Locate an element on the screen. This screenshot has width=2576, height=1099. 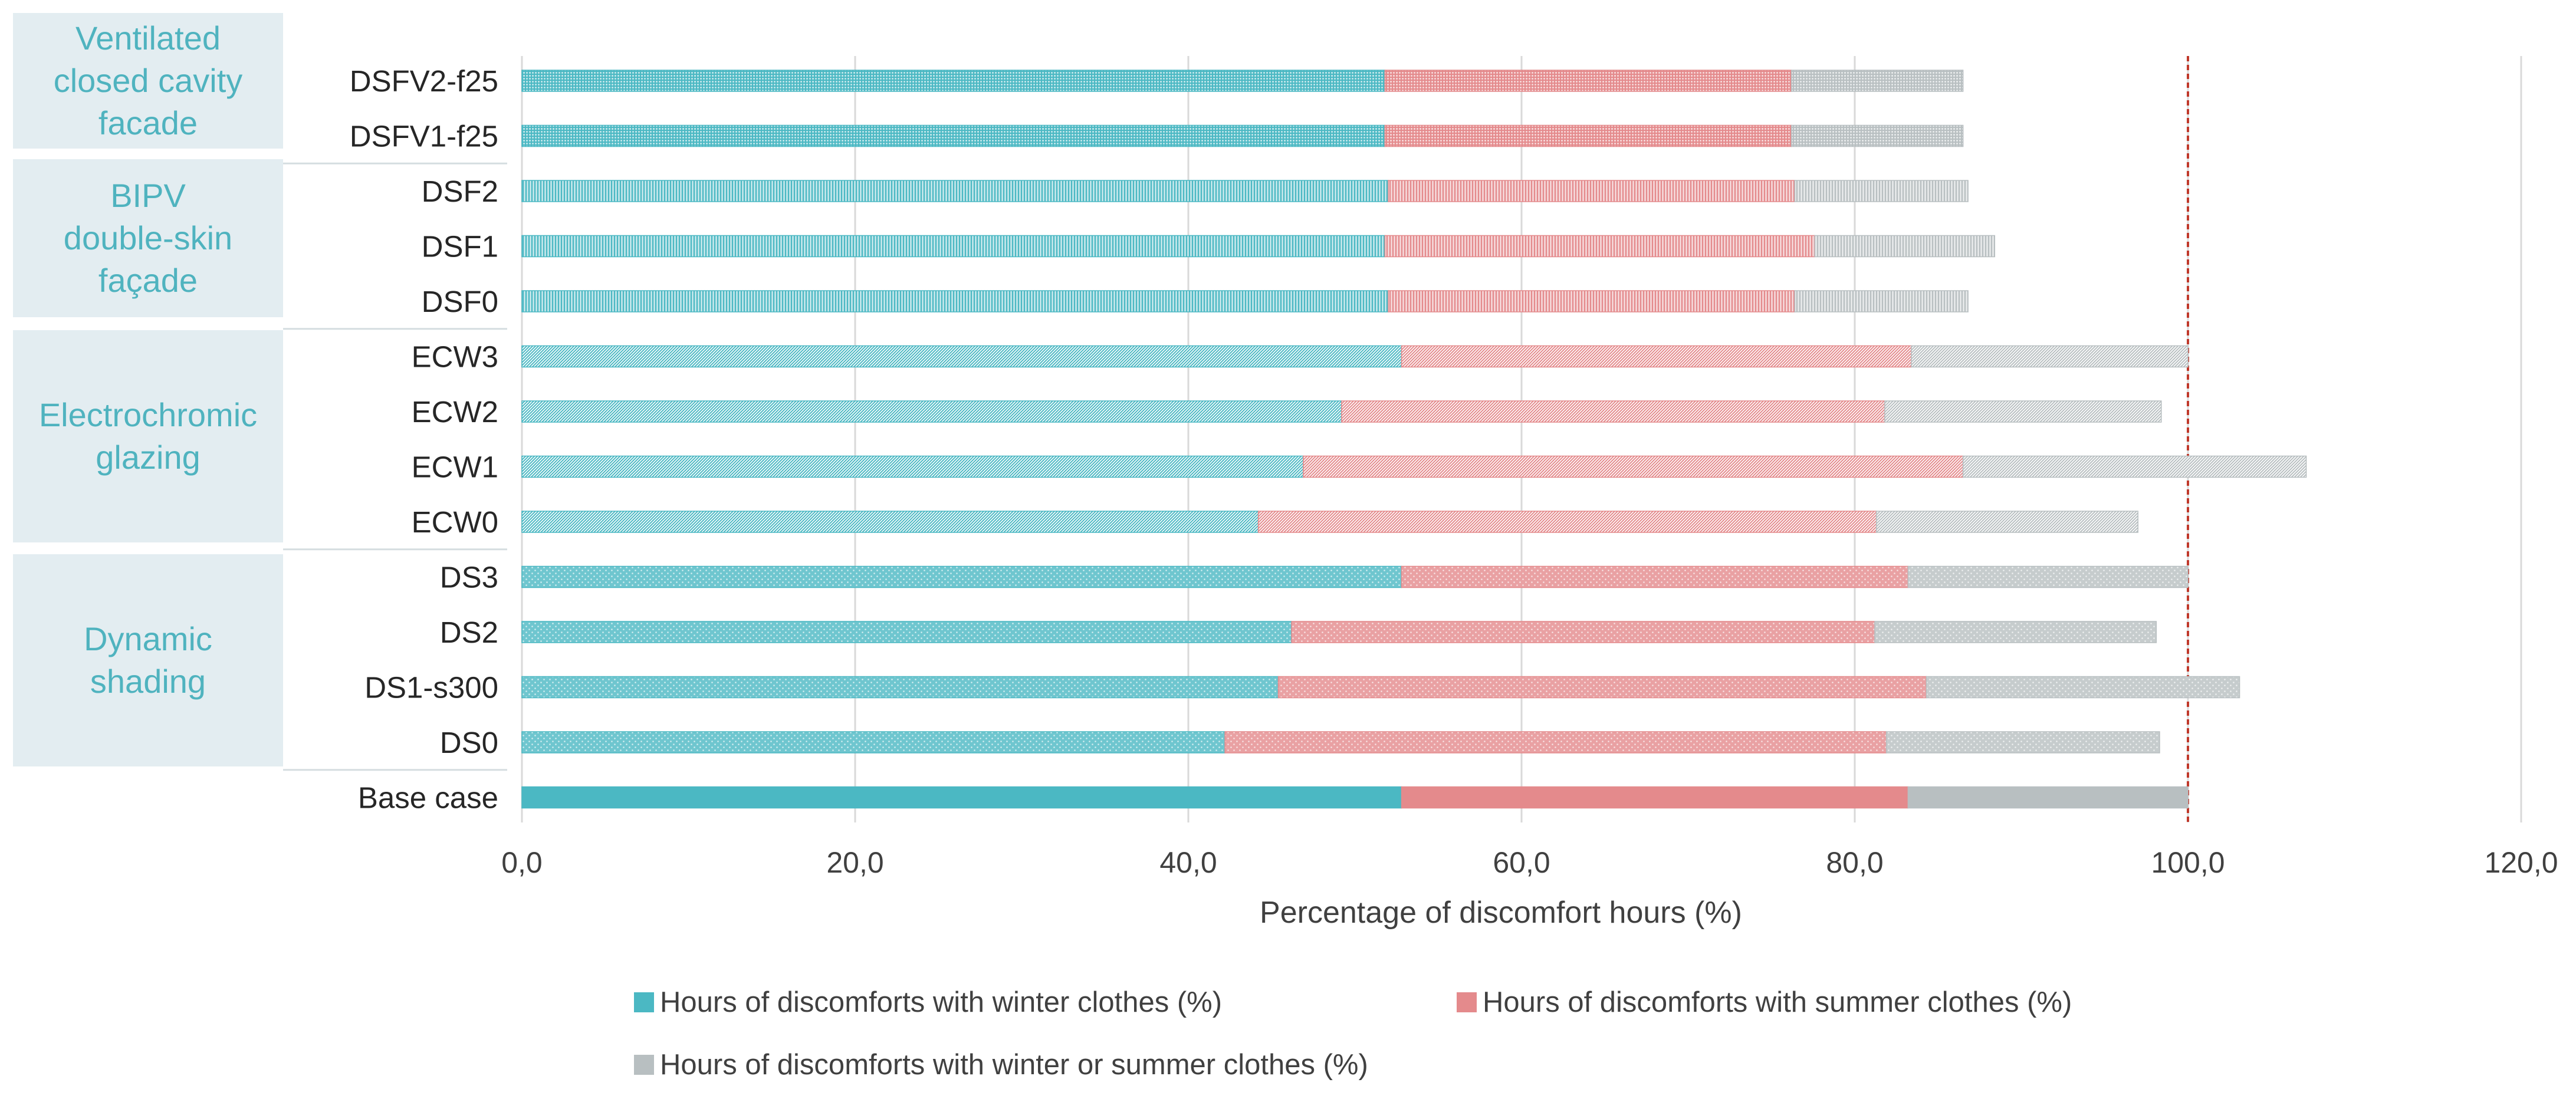
y-tick-label: DS1-s300 is located at coordinates (431, 688).